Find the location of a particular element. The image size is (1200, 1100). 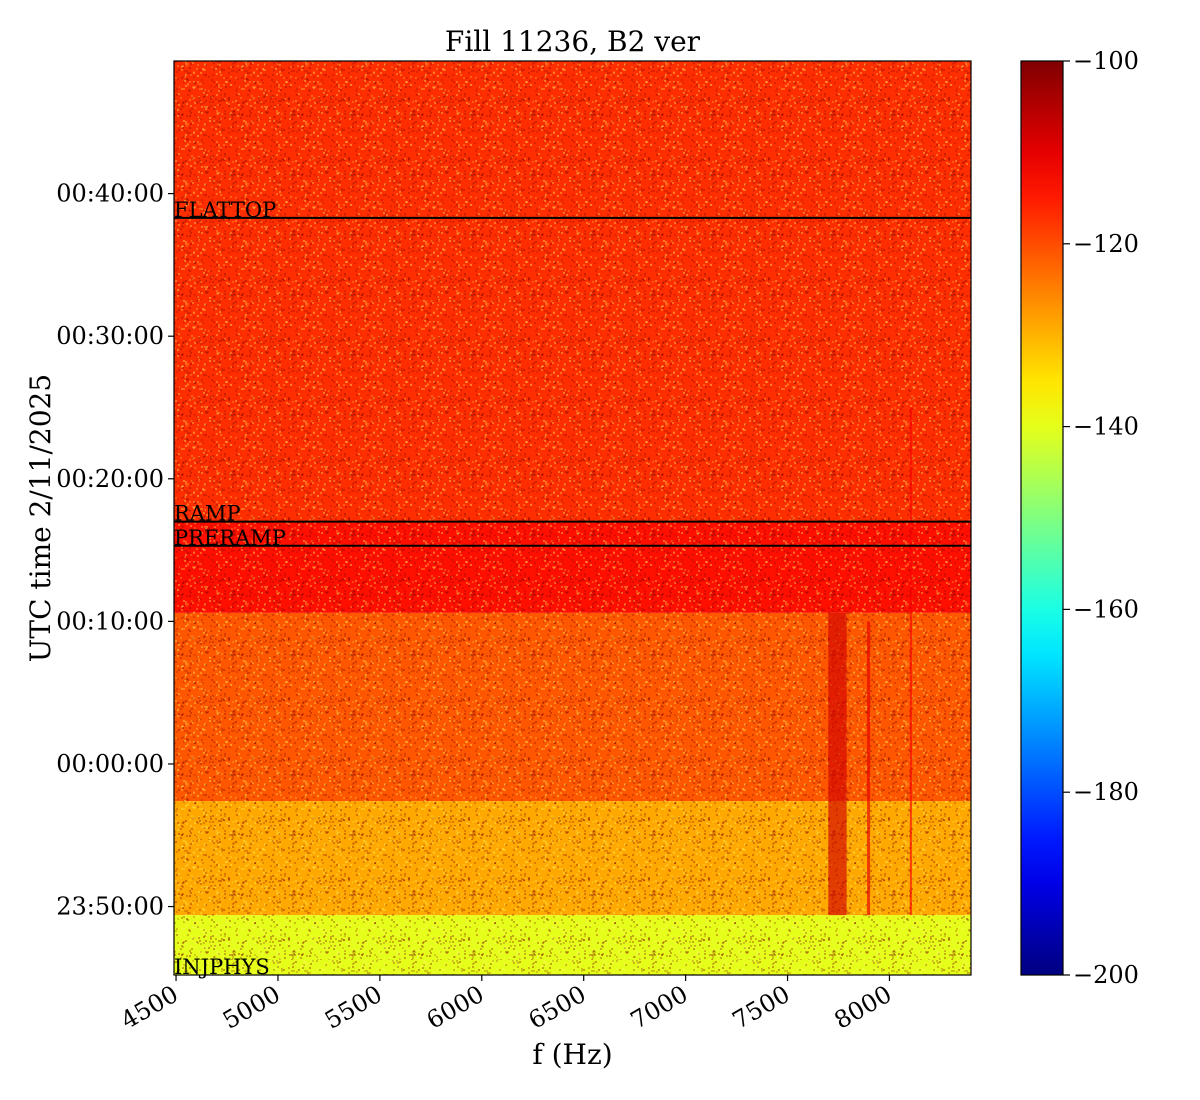

y-tick-label: 00:30:00 is located at coordinates (110, 336).